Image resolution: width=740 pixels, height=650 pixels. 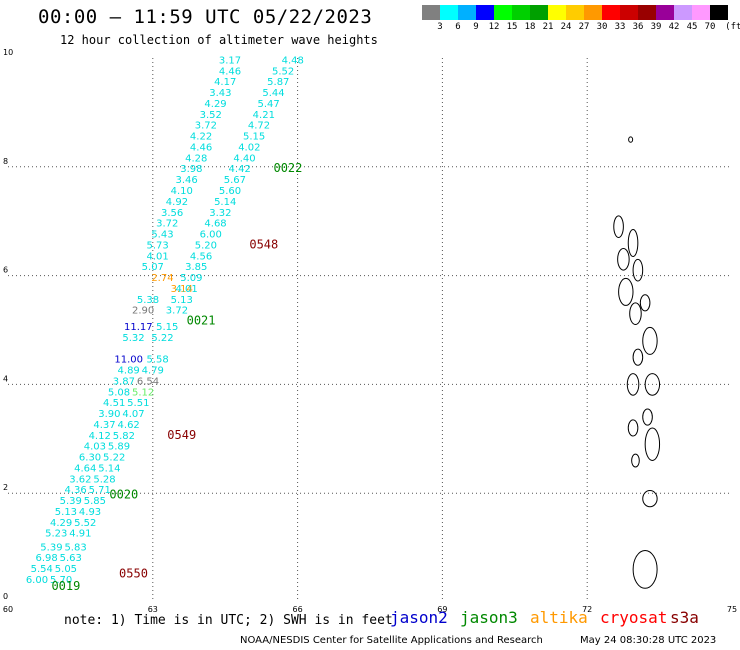 What do you see at coordinates (71, 558) in the screenshot?
I see `wave-height-label: 5.63` at bounding box center [71, 558].